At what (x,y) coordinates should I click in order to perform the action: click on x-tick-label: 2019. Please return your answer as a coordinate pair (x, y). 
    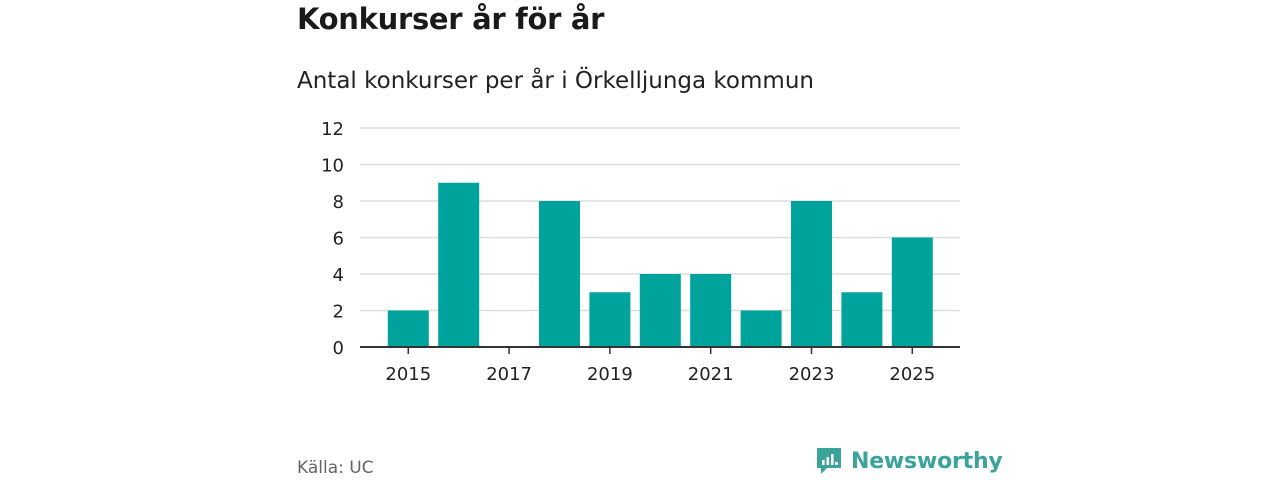
    Looking at the image, I should click on (610, 374).